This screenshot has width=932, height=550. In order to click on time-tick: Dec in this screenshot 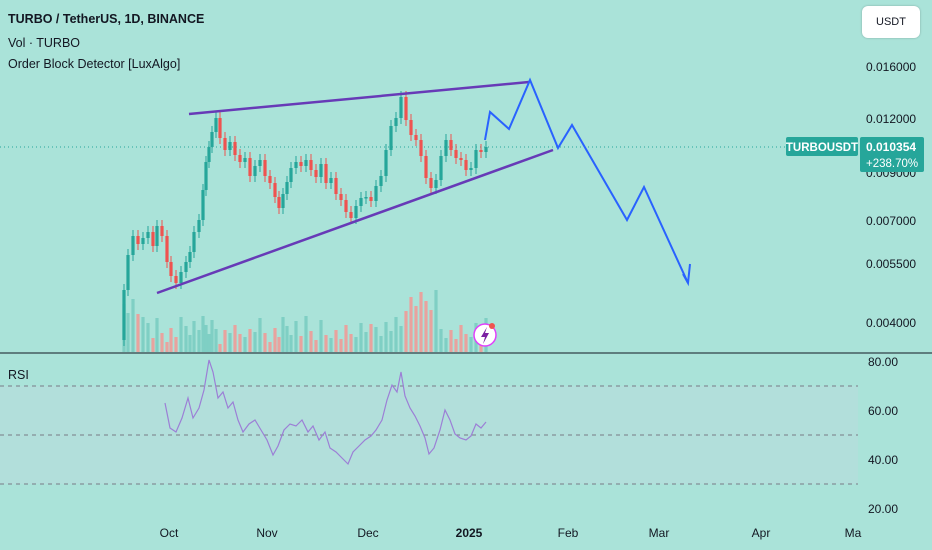, I will do `click(367, 533)`.